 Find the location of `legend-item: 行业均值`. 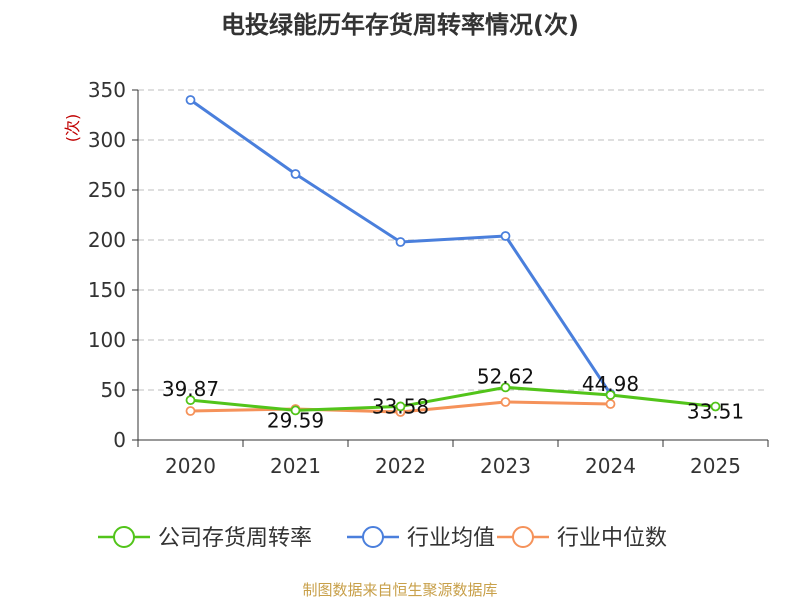

legend-item: 行业均值 is located at coordinates (421, 538).